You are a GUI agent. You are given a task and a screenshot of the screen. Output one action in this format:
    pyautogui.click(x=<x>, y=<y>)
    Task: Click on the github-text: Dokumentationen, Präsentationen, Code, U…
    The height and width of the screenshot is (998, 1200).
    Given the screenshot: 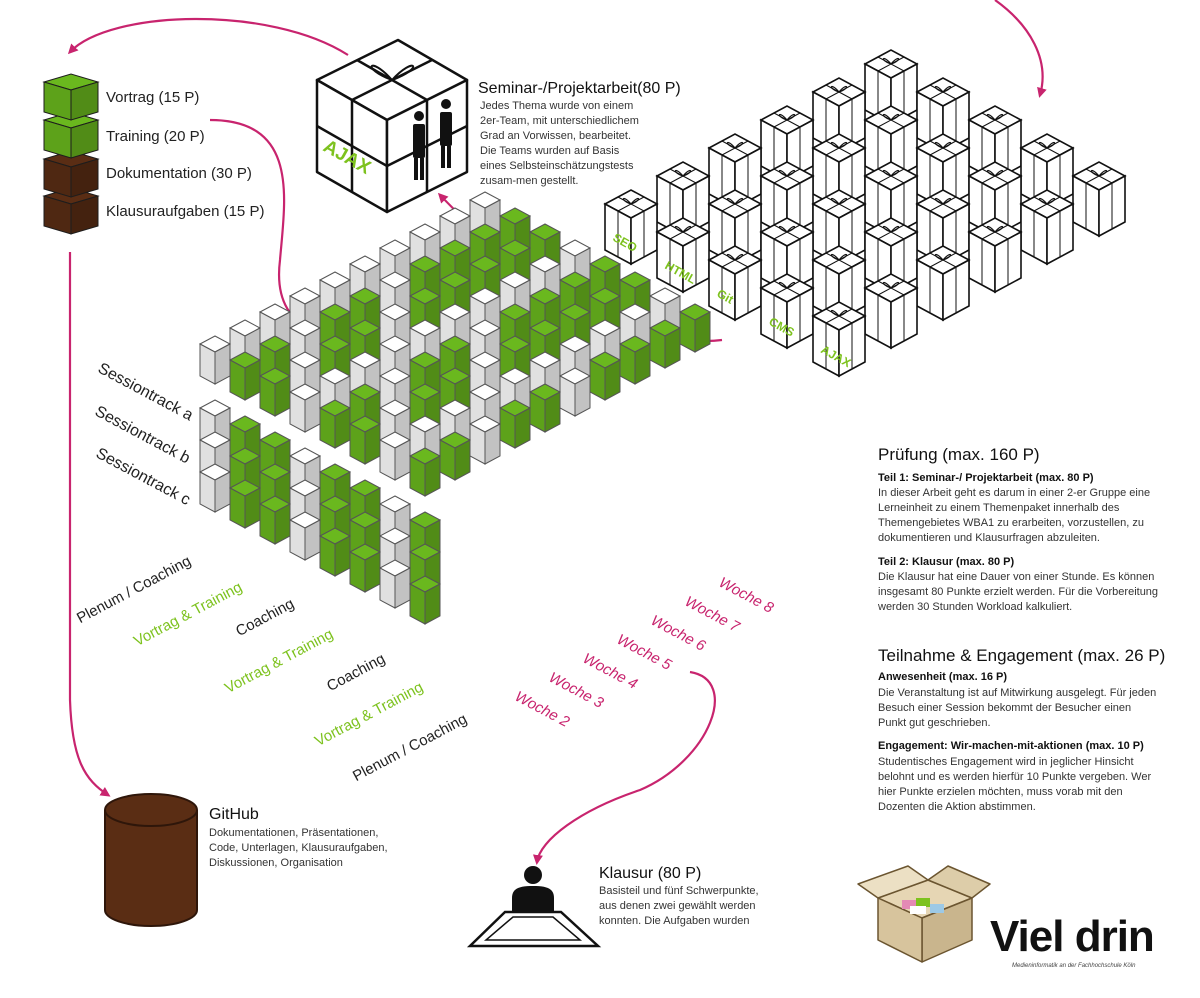 What is the action you would take?
    pyautogui.click(x=298, y=848)
    